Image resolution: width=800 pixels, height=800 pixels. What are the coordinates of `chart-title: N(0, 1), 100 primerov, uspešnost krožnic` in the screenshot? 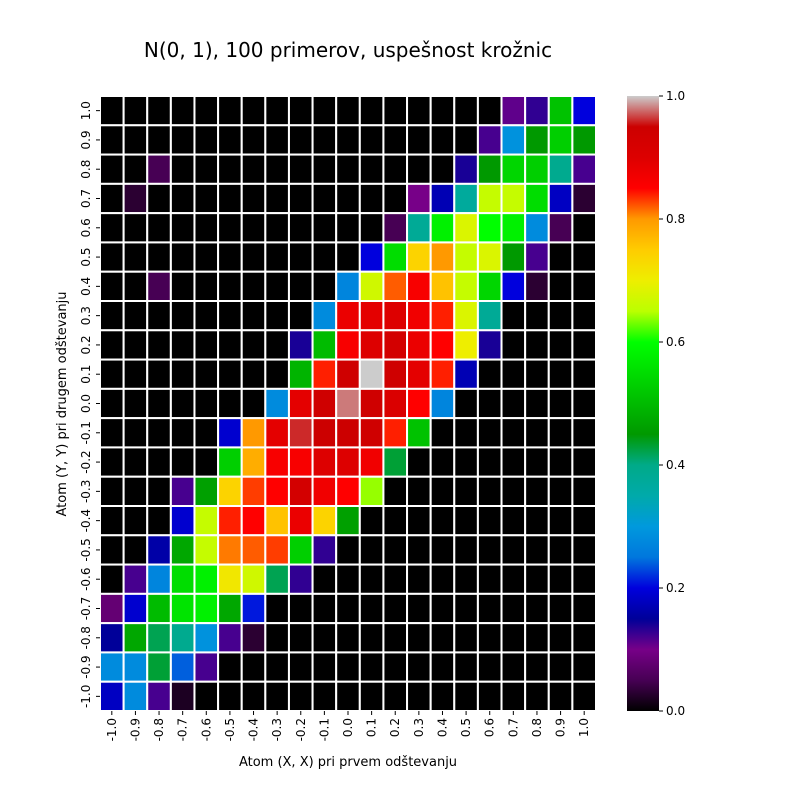 It's located at (348, 50).